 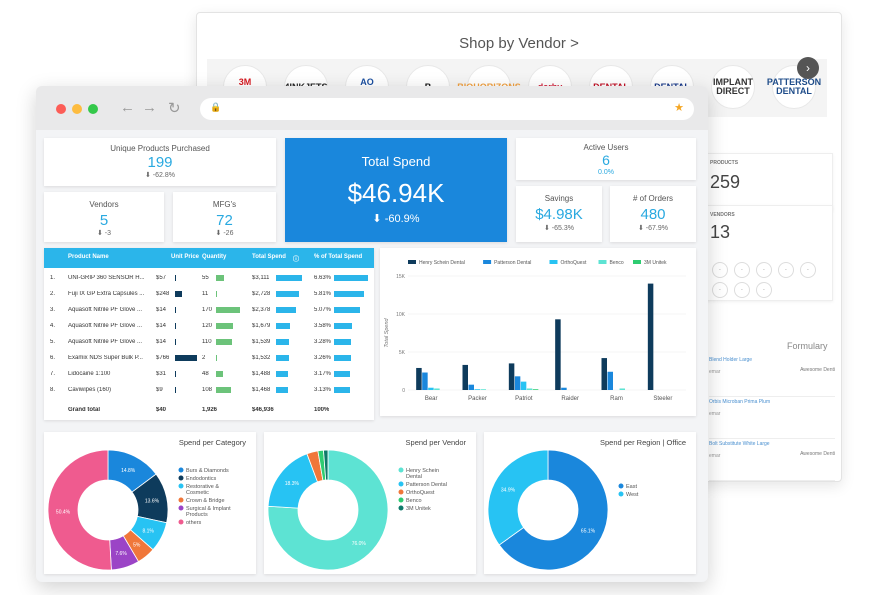 What do you see at coordinates (447, 109) in the screenshot?
I see `address-bar: 🔒 ★` at bounding box center [447, 109].